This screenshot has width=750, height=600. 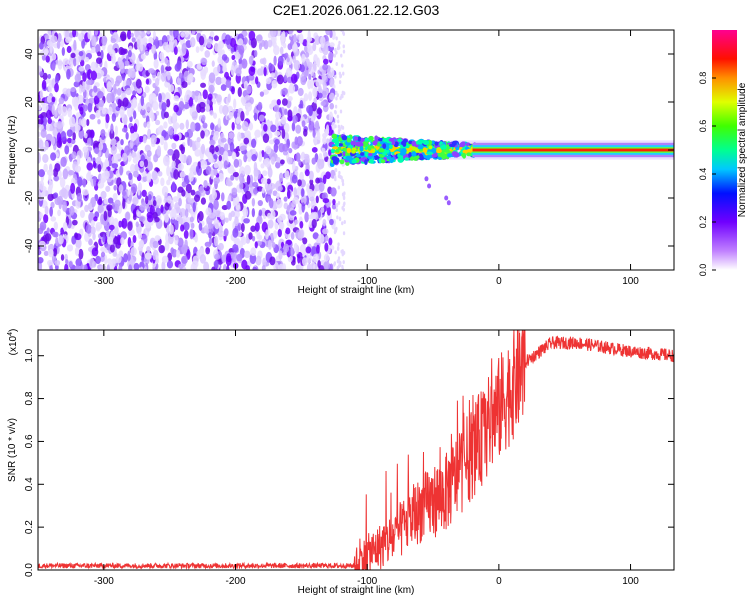 I want to click on snr-xtick-label: -300, so click(x=104, y=581).